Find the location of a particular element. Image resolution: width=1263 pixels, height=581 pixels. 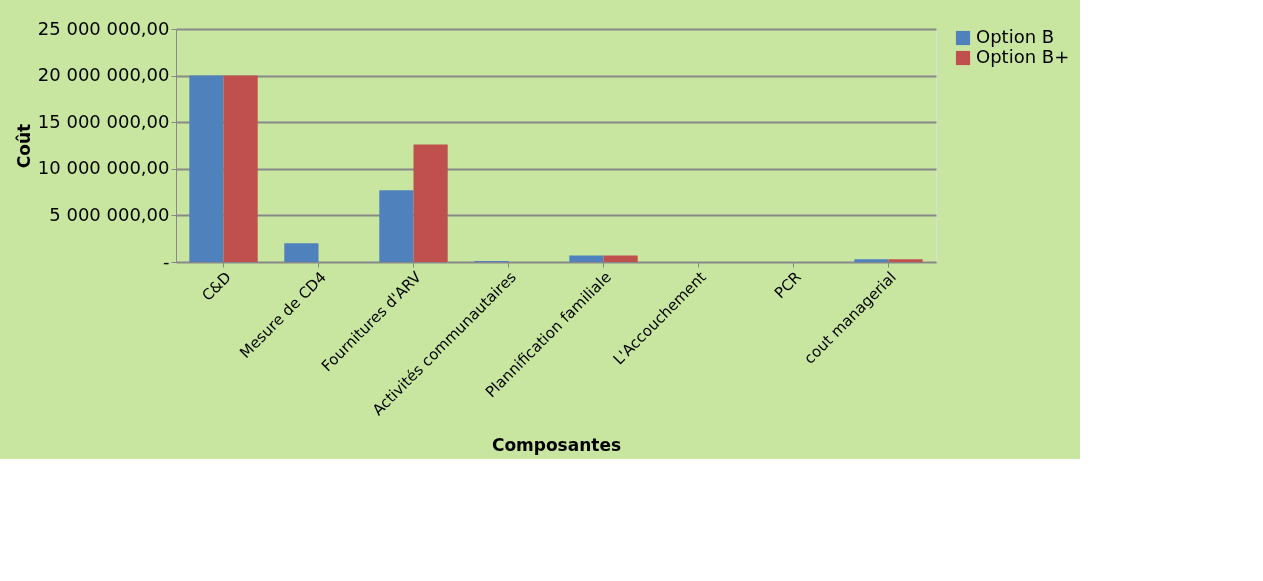

y-tick-label: 20 000 000,00 is located at coordinates (103, 75).